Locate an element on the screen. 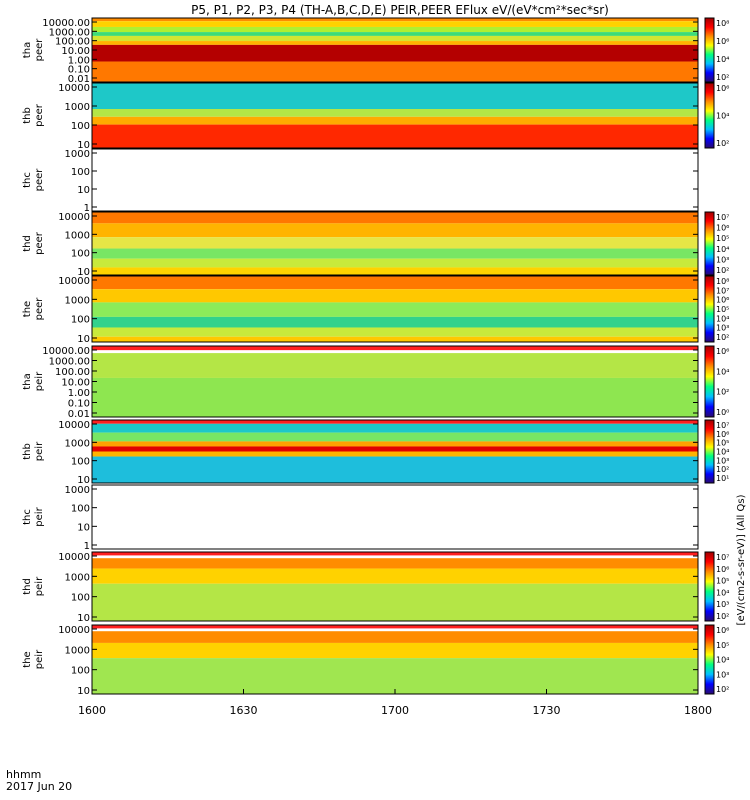  x-tick-label: 1730 is located at coordinates (547, 710).